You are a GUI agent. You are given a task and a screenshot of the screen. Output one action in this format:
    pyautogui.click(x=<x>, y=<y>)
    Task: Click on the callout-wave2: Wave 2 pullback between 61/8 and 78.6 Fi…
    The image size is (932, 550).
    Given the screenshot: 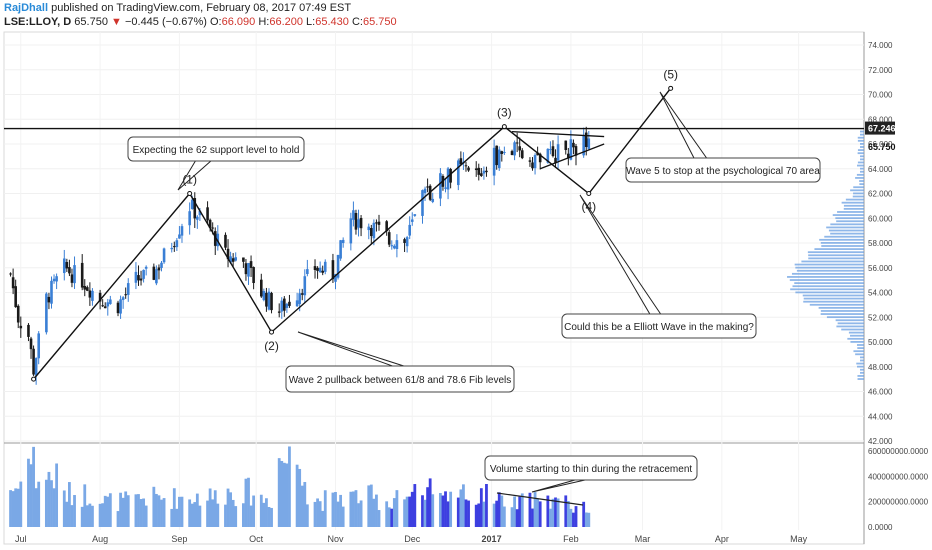 What is the action you would take?
    pyautogui.click(x=400, y=379)
    